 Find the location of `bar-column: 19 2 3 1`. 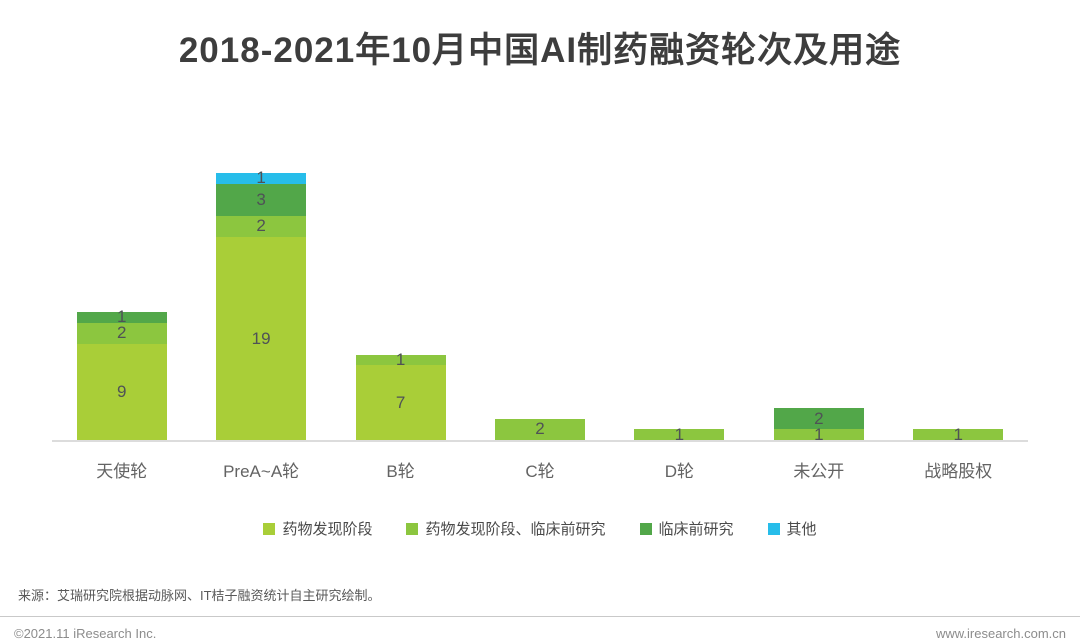

bar-column: 19 2 3 1 is located at coordinates (260, 304).